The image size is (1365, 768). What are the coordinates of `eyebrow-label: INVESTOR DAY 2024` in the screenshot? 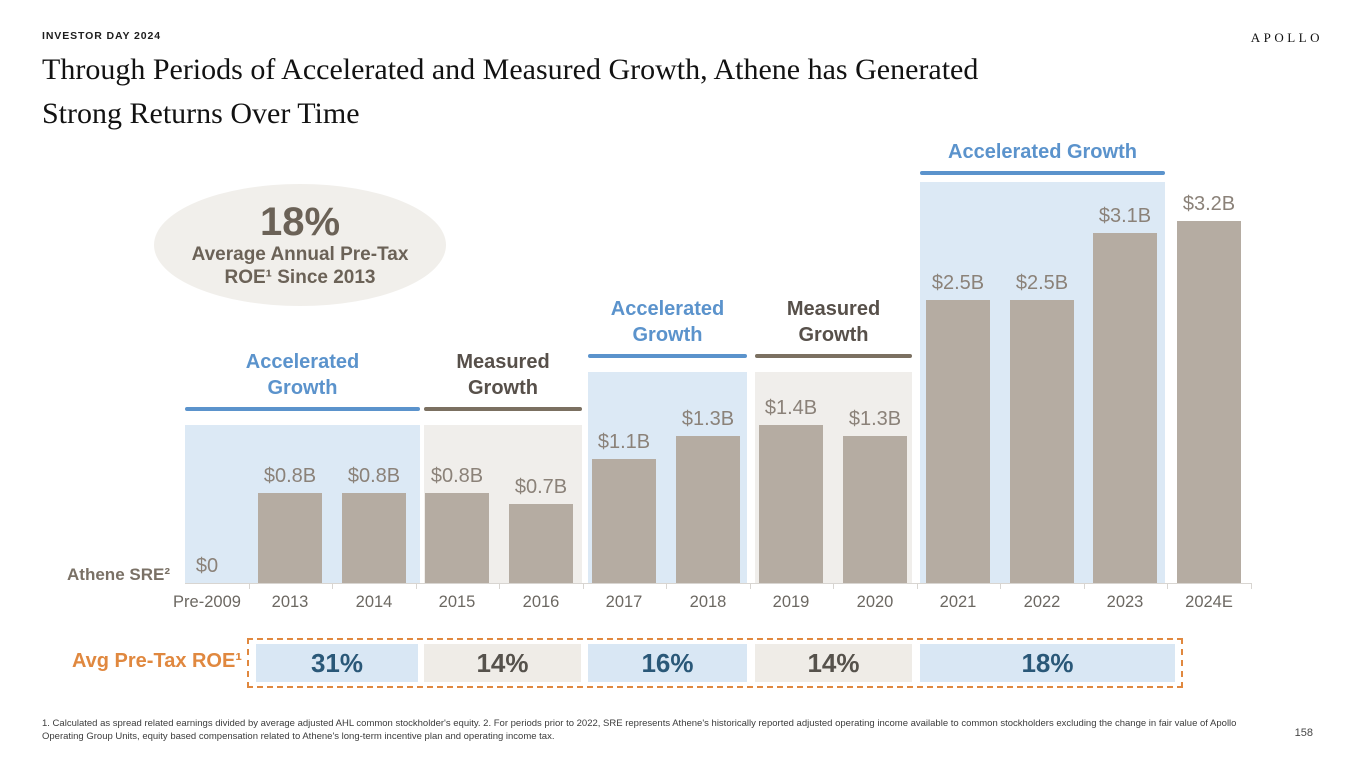 It's located at (101, 36).